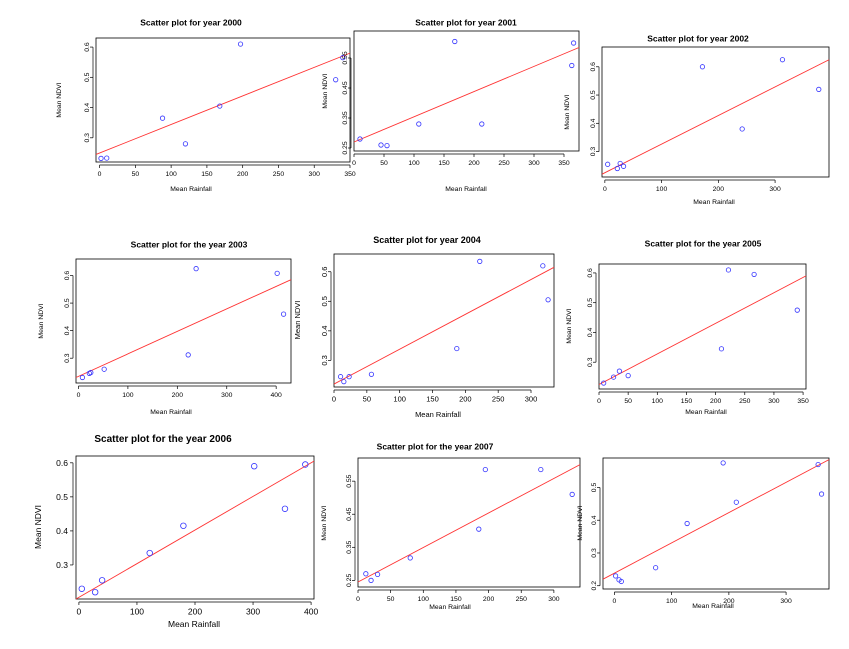 The image size is (849, 649). Describe the element at coordinates (594, 586) in the screenshot. I see `y-tick-label: 0.2` at that location.